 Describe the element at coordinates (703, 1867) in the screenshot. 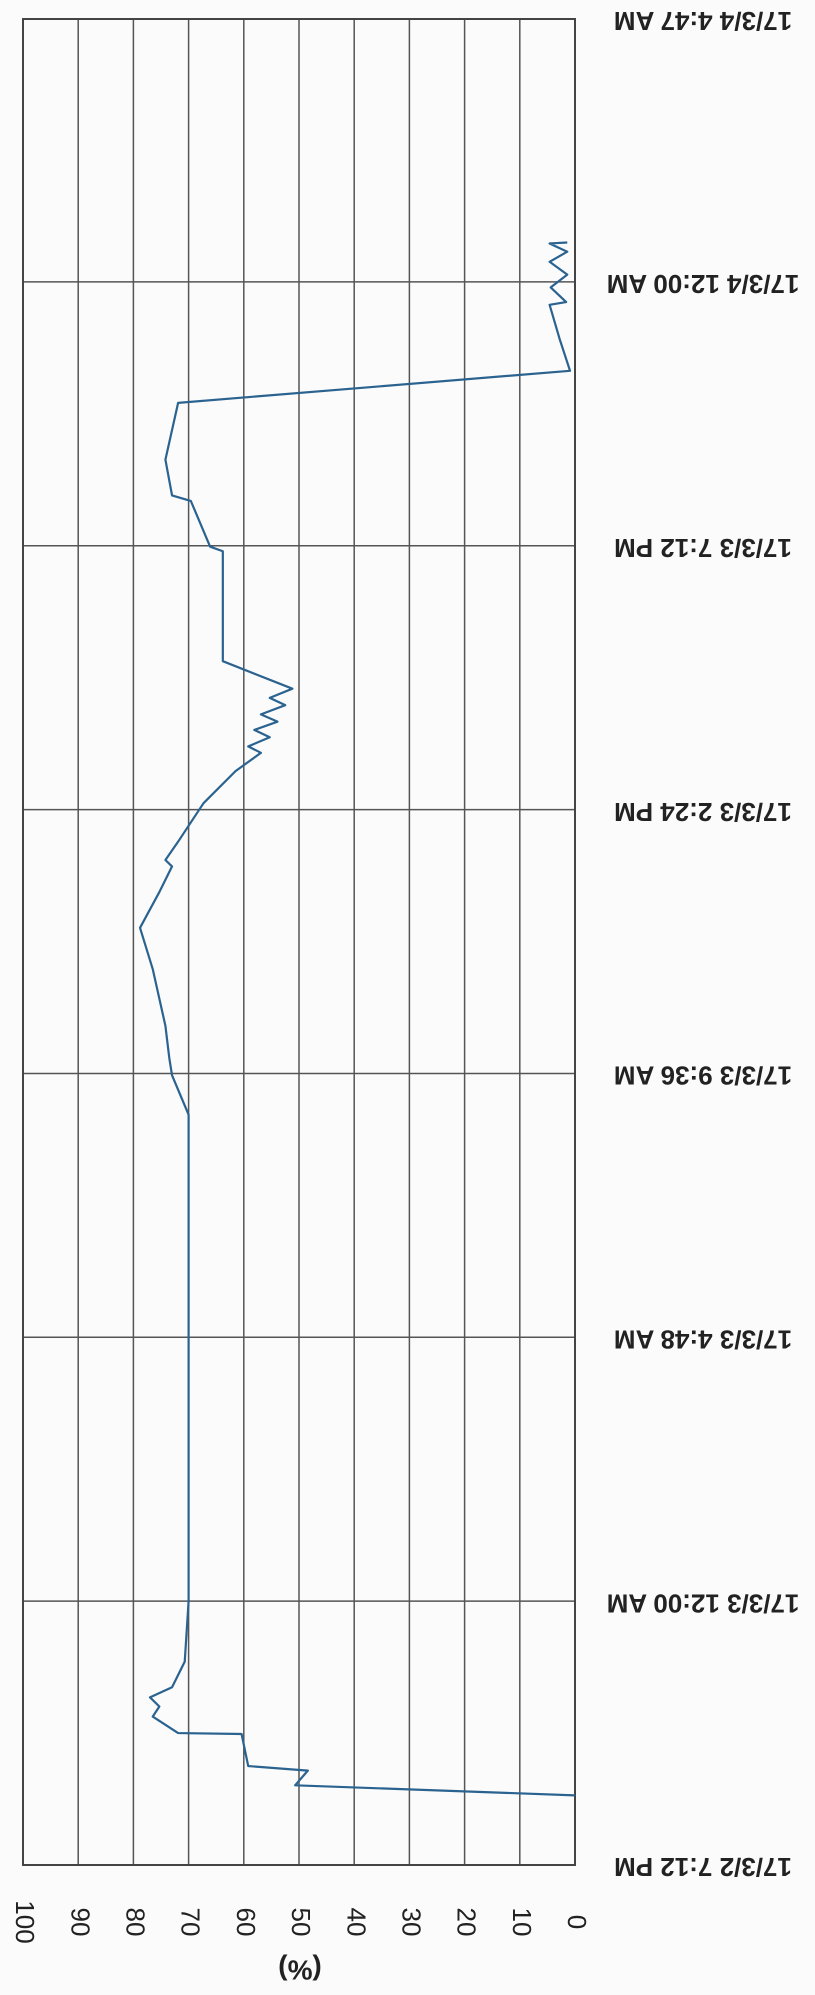

I see `x-tick-label: 17/3/2 7:12 PM` at that location.